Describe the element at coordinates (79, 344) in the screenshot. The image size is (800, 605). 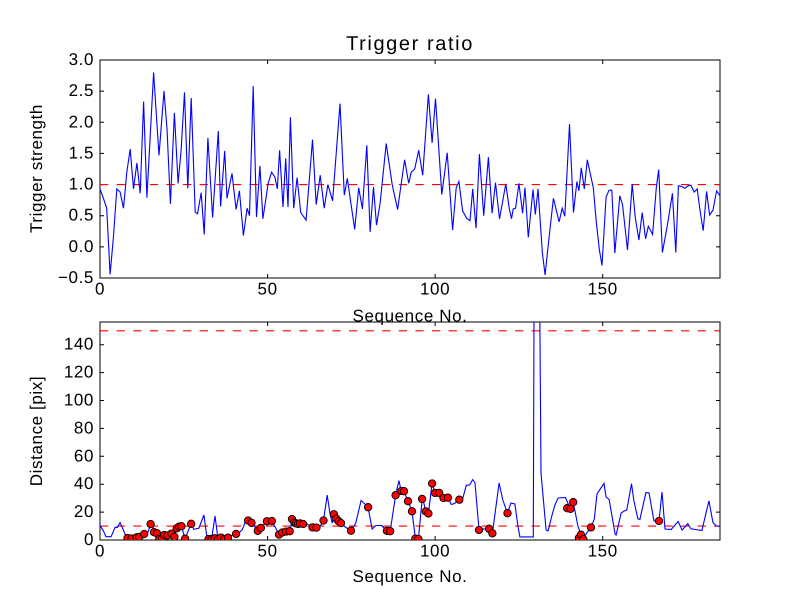
I see `svg-text: 140` at that location.